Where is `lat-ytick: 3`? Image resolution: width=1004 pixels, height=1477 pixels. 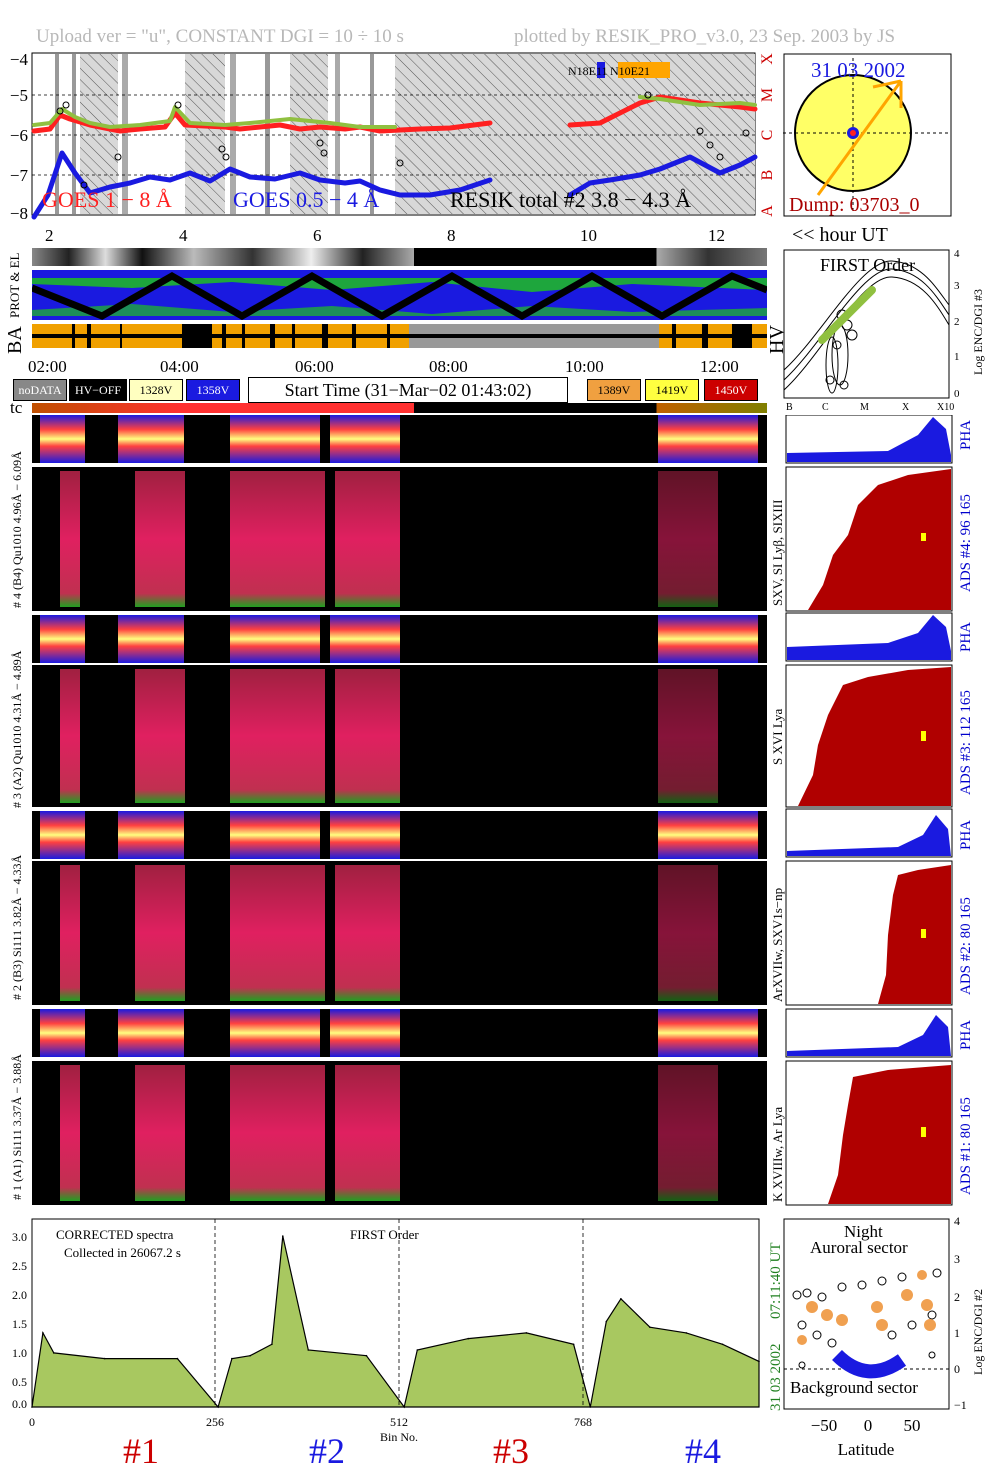 lat-ytick: 3 is located at coordinates (957, 1259).